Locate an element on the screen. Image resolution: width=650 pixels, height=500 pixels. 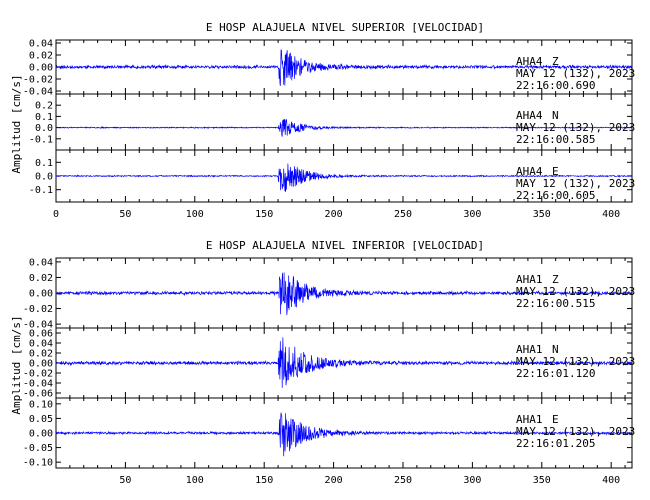
chart1-e-ytick-label: 0.10 is located at coordinates (41, 404).